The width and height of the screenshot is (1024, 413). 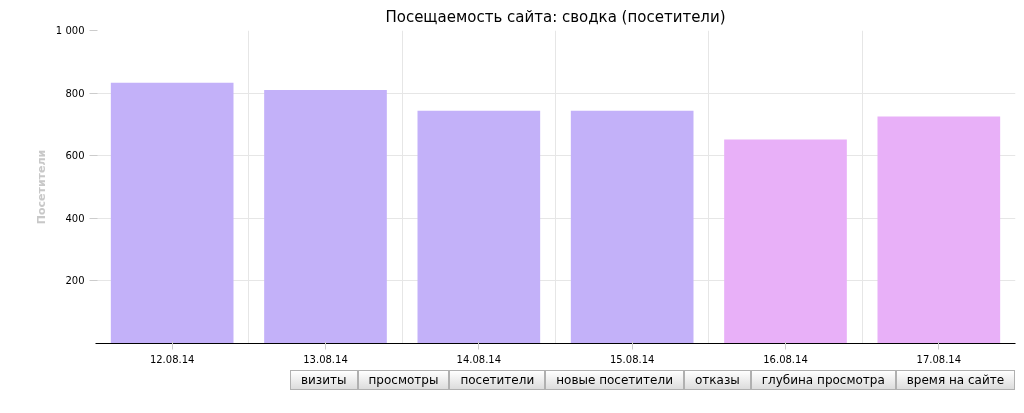 I want to click on x-tick-label: 17.08.14, so click(x=939, y=359).